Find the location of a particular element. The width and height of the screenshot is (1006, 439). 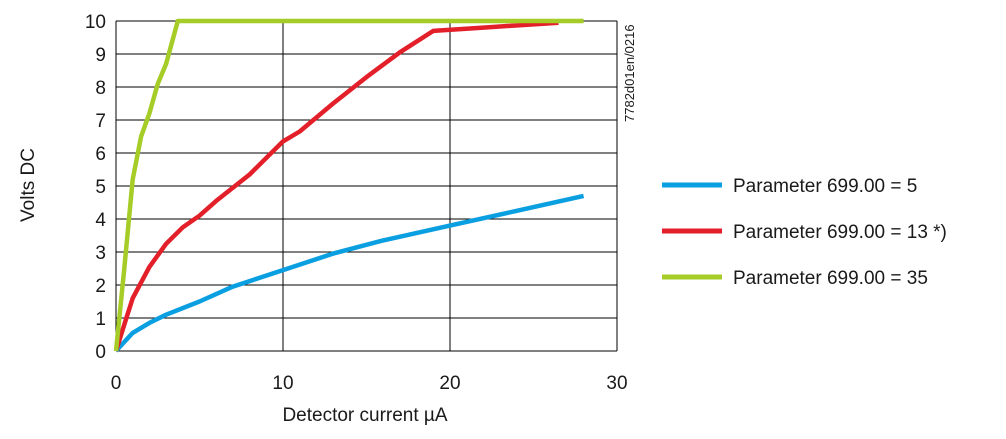

x-tick-label-0: 0 is located at coordinates (116, 383).